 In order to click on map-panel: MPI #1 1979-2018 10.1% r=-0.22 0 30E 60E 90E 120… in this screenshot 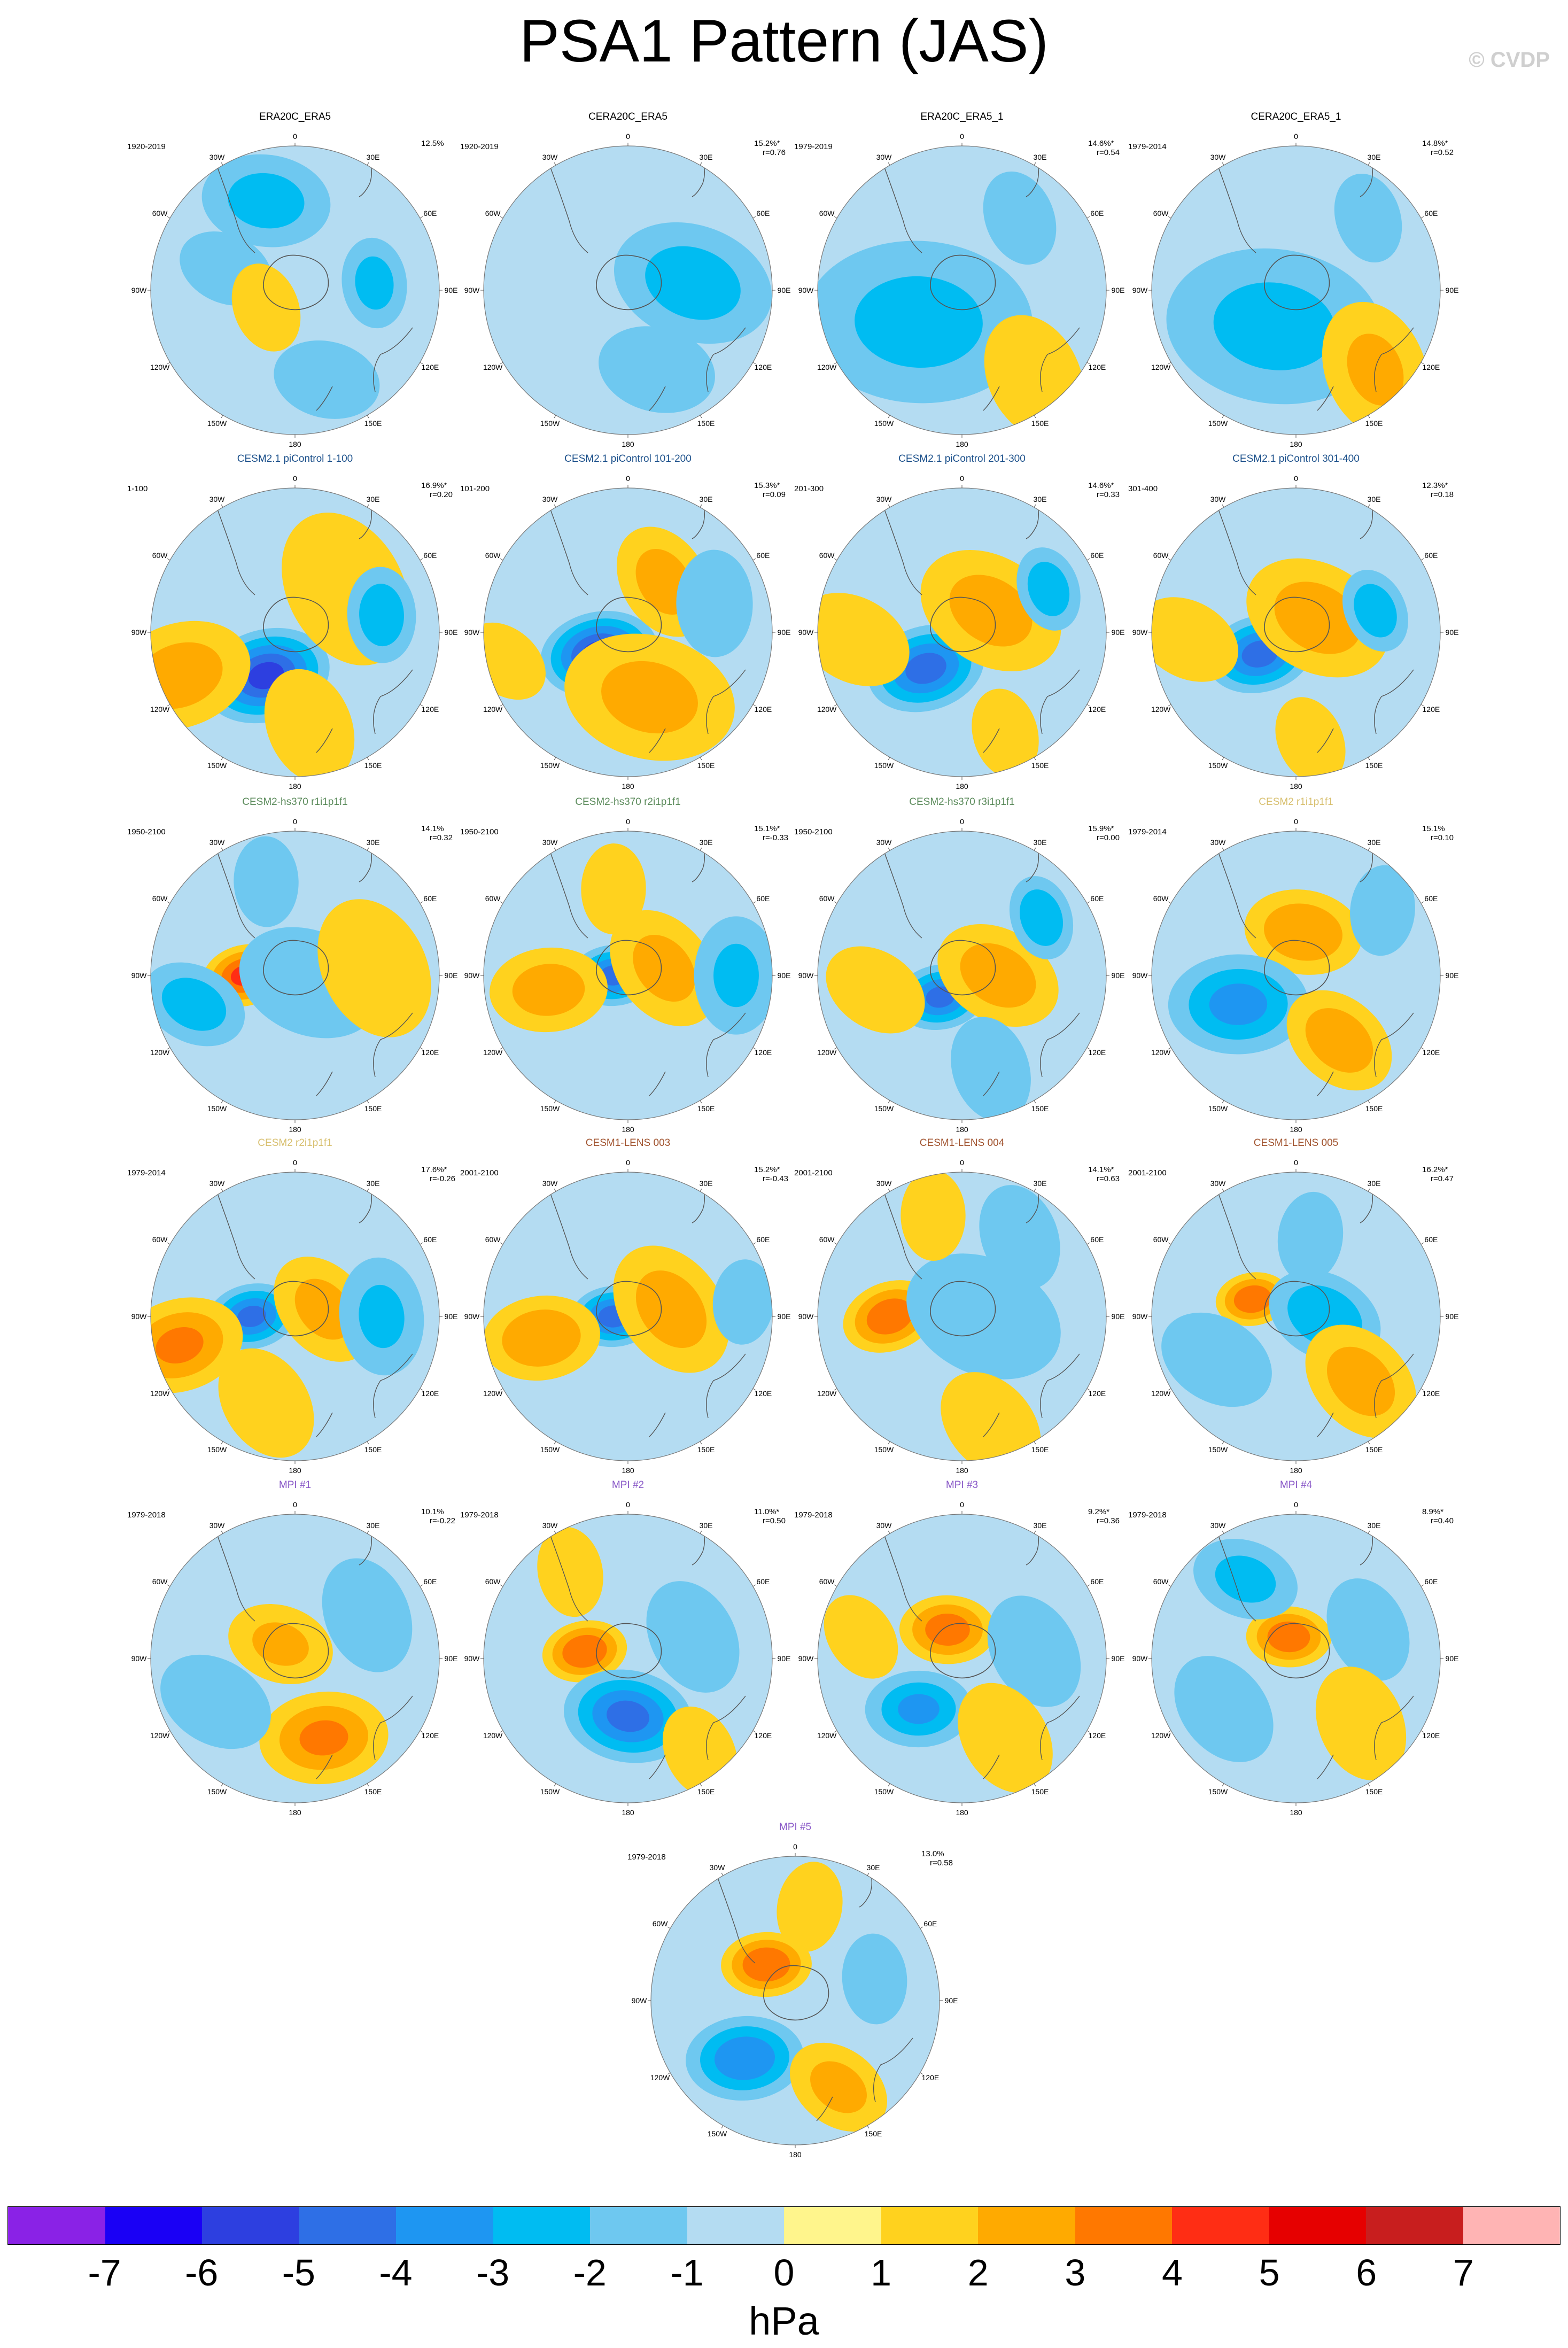, I will do `click(295, 1648)`.